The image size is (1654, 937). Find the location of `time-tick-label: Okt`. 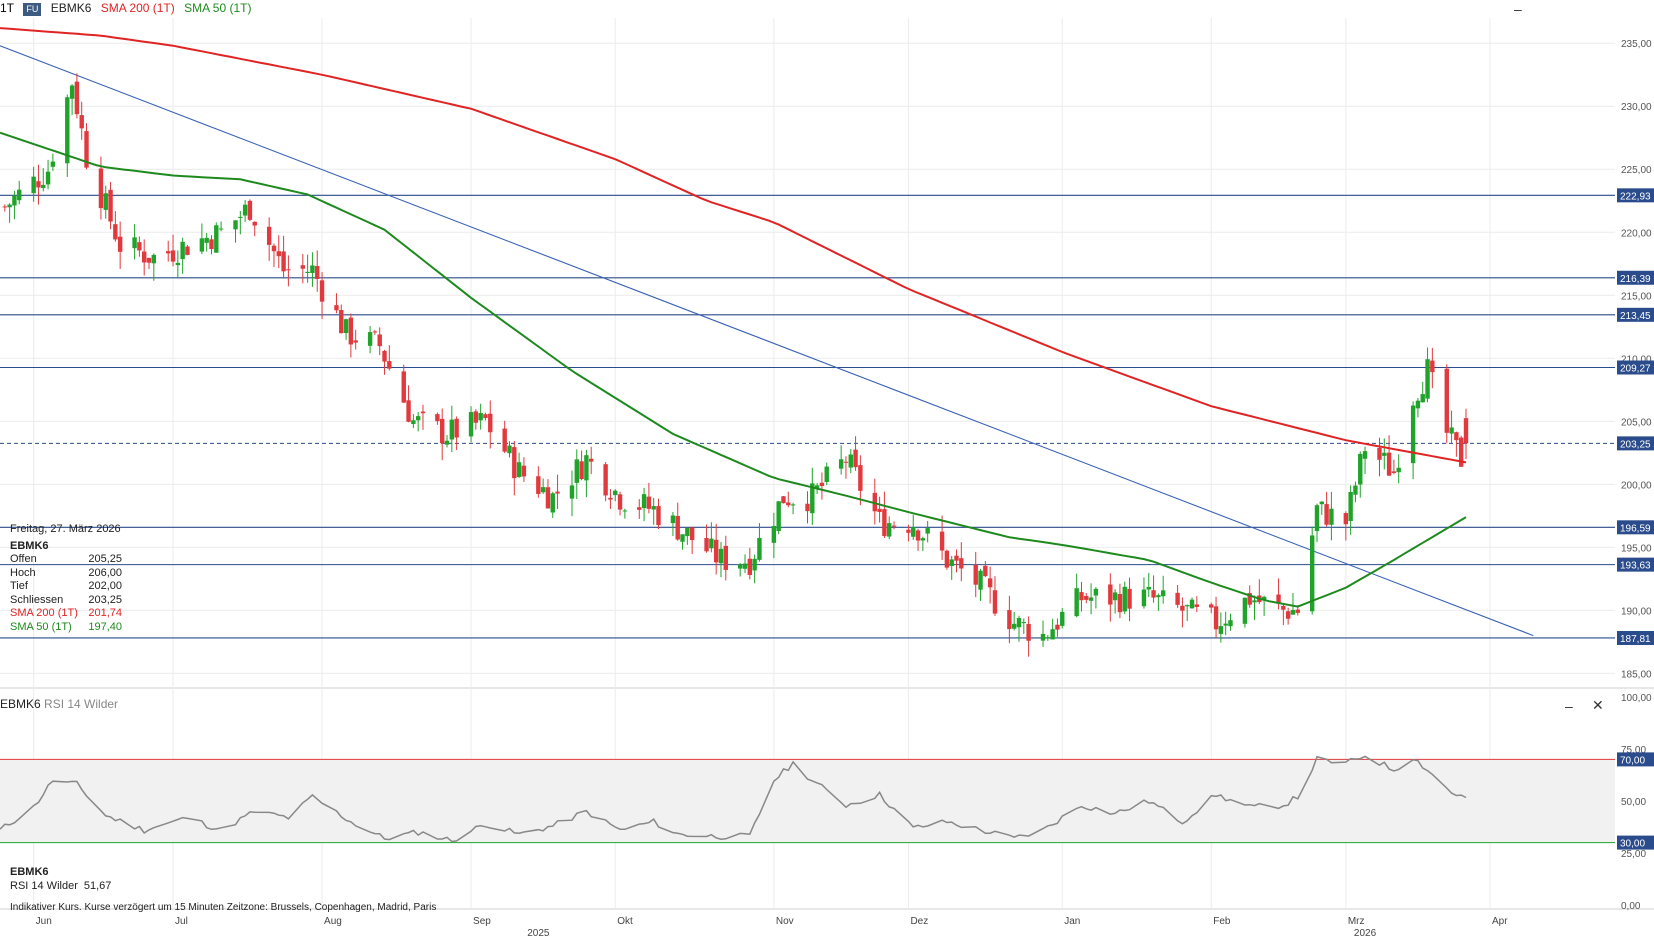

time-tick-label: Okt is located at coordinates (625, 921).